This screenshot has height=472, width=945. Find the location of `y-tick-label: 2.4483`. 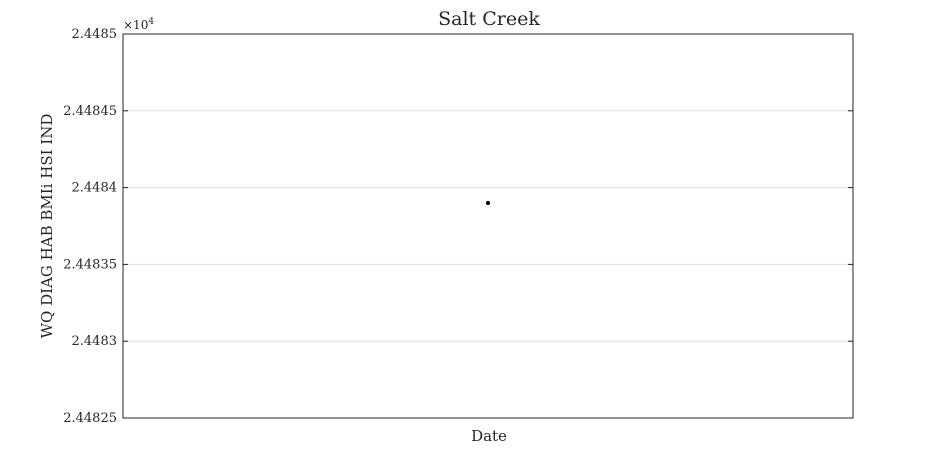

y-tick-label: 2.4483 is located at coordinates (95, 341).